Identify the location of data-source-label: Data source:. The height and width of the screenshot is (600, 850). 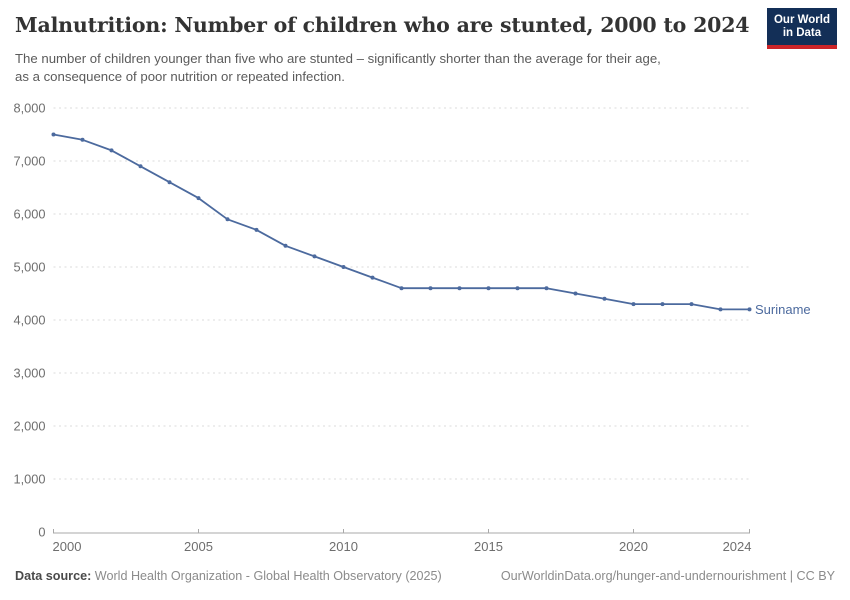
(53, 576).